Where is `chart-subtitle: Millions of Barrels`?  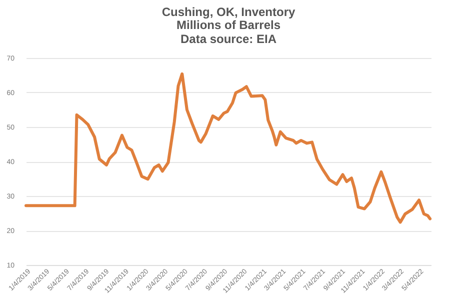
chart-subtitle: Millions of Barrels is located at coordinates (228, 25).